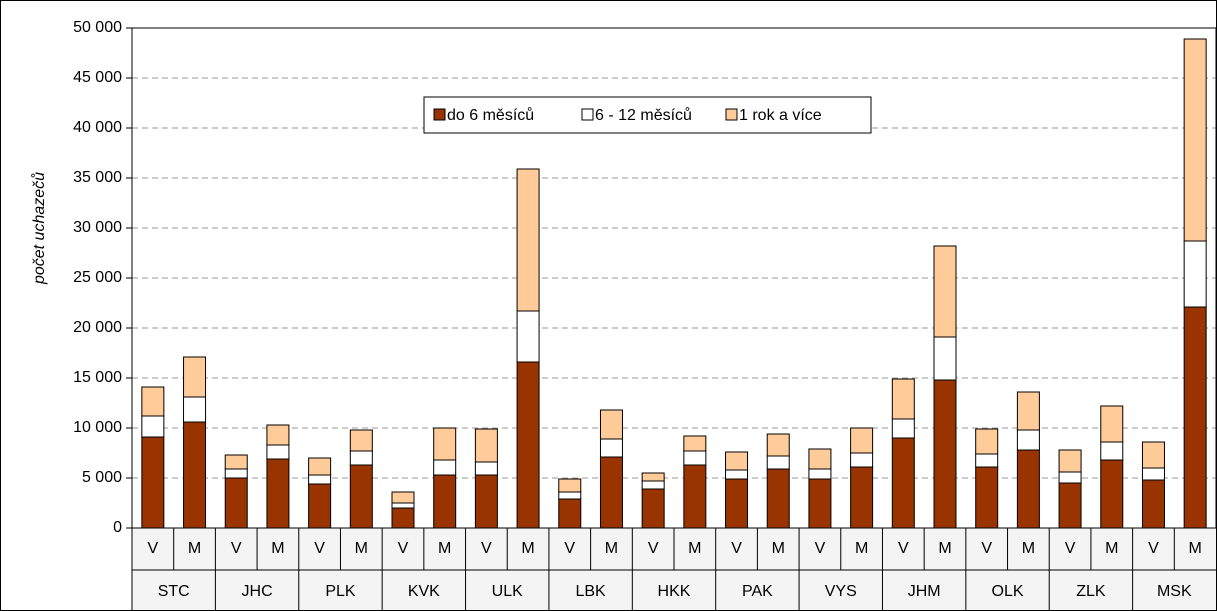  I want to click on legend-label: 6 - 12 měsíců, so click(643, 115).